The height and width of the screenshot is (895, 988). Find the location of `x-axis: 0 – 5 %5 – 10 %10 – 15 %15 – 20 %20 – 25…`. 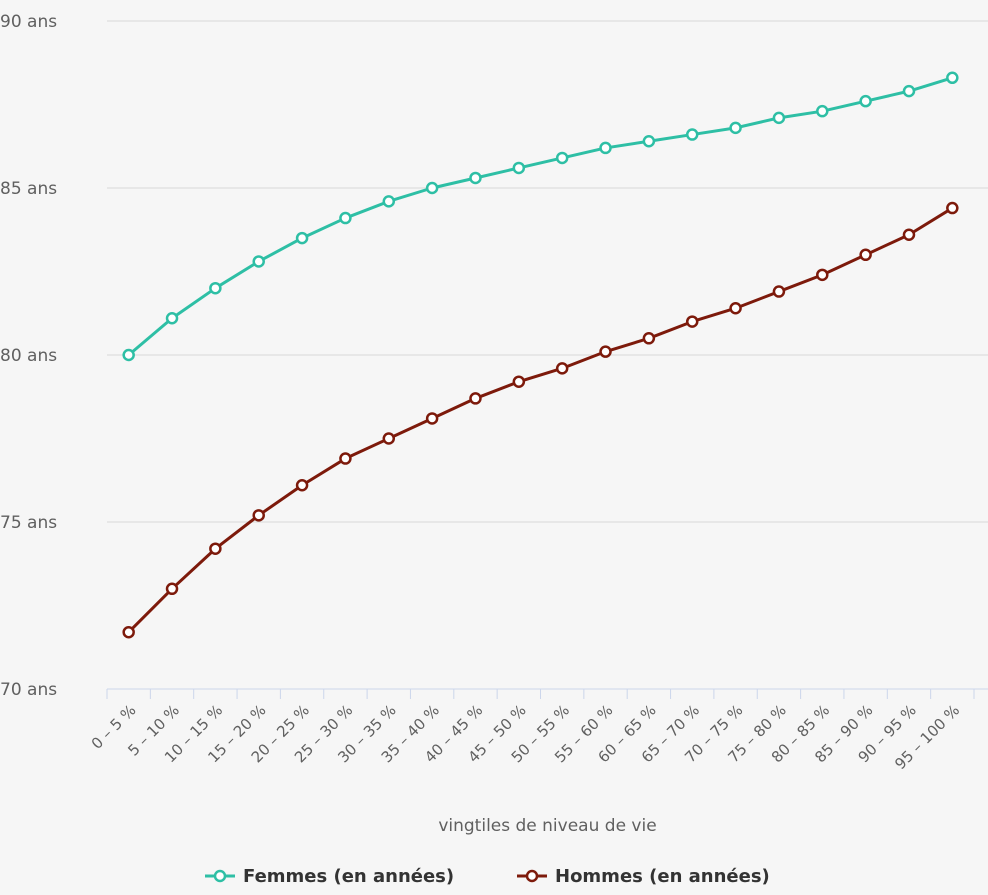

x-axis: 0 – 5 %5 – 10 %10 – 15 %15 – 20 %20 – 25… is located at coordinates (538, 730).